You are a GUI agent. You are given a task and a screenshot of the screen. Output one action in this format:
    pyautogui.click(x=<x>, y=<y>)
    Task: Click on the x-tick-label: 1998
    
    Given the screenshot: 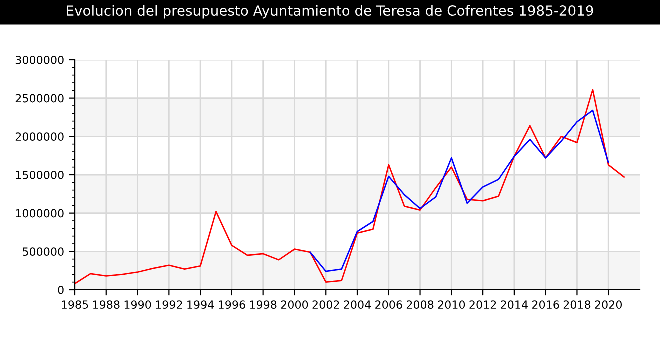 What is the action you would take?
    pyautogui.click(x=263, y=305)
    